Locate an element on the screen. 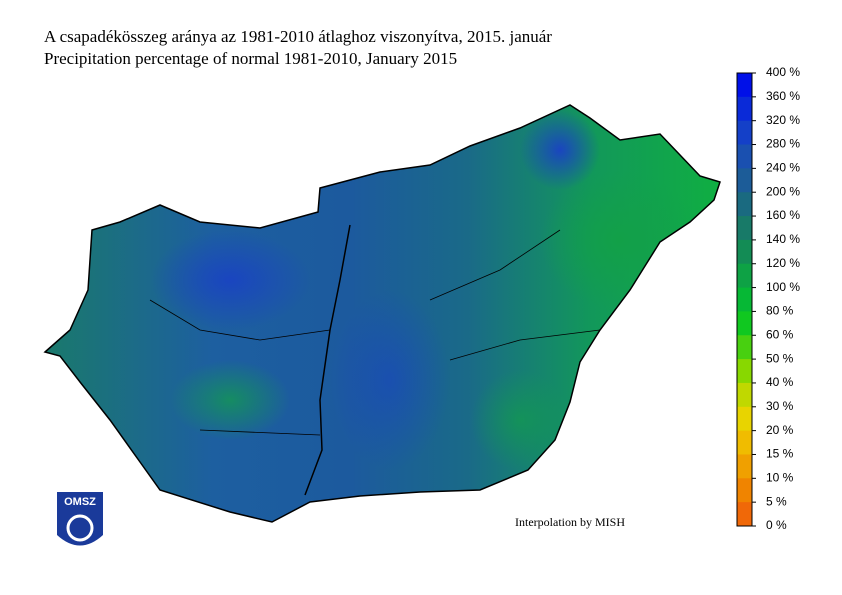  legend-label: 15 % is located at coordinates (780, 454).